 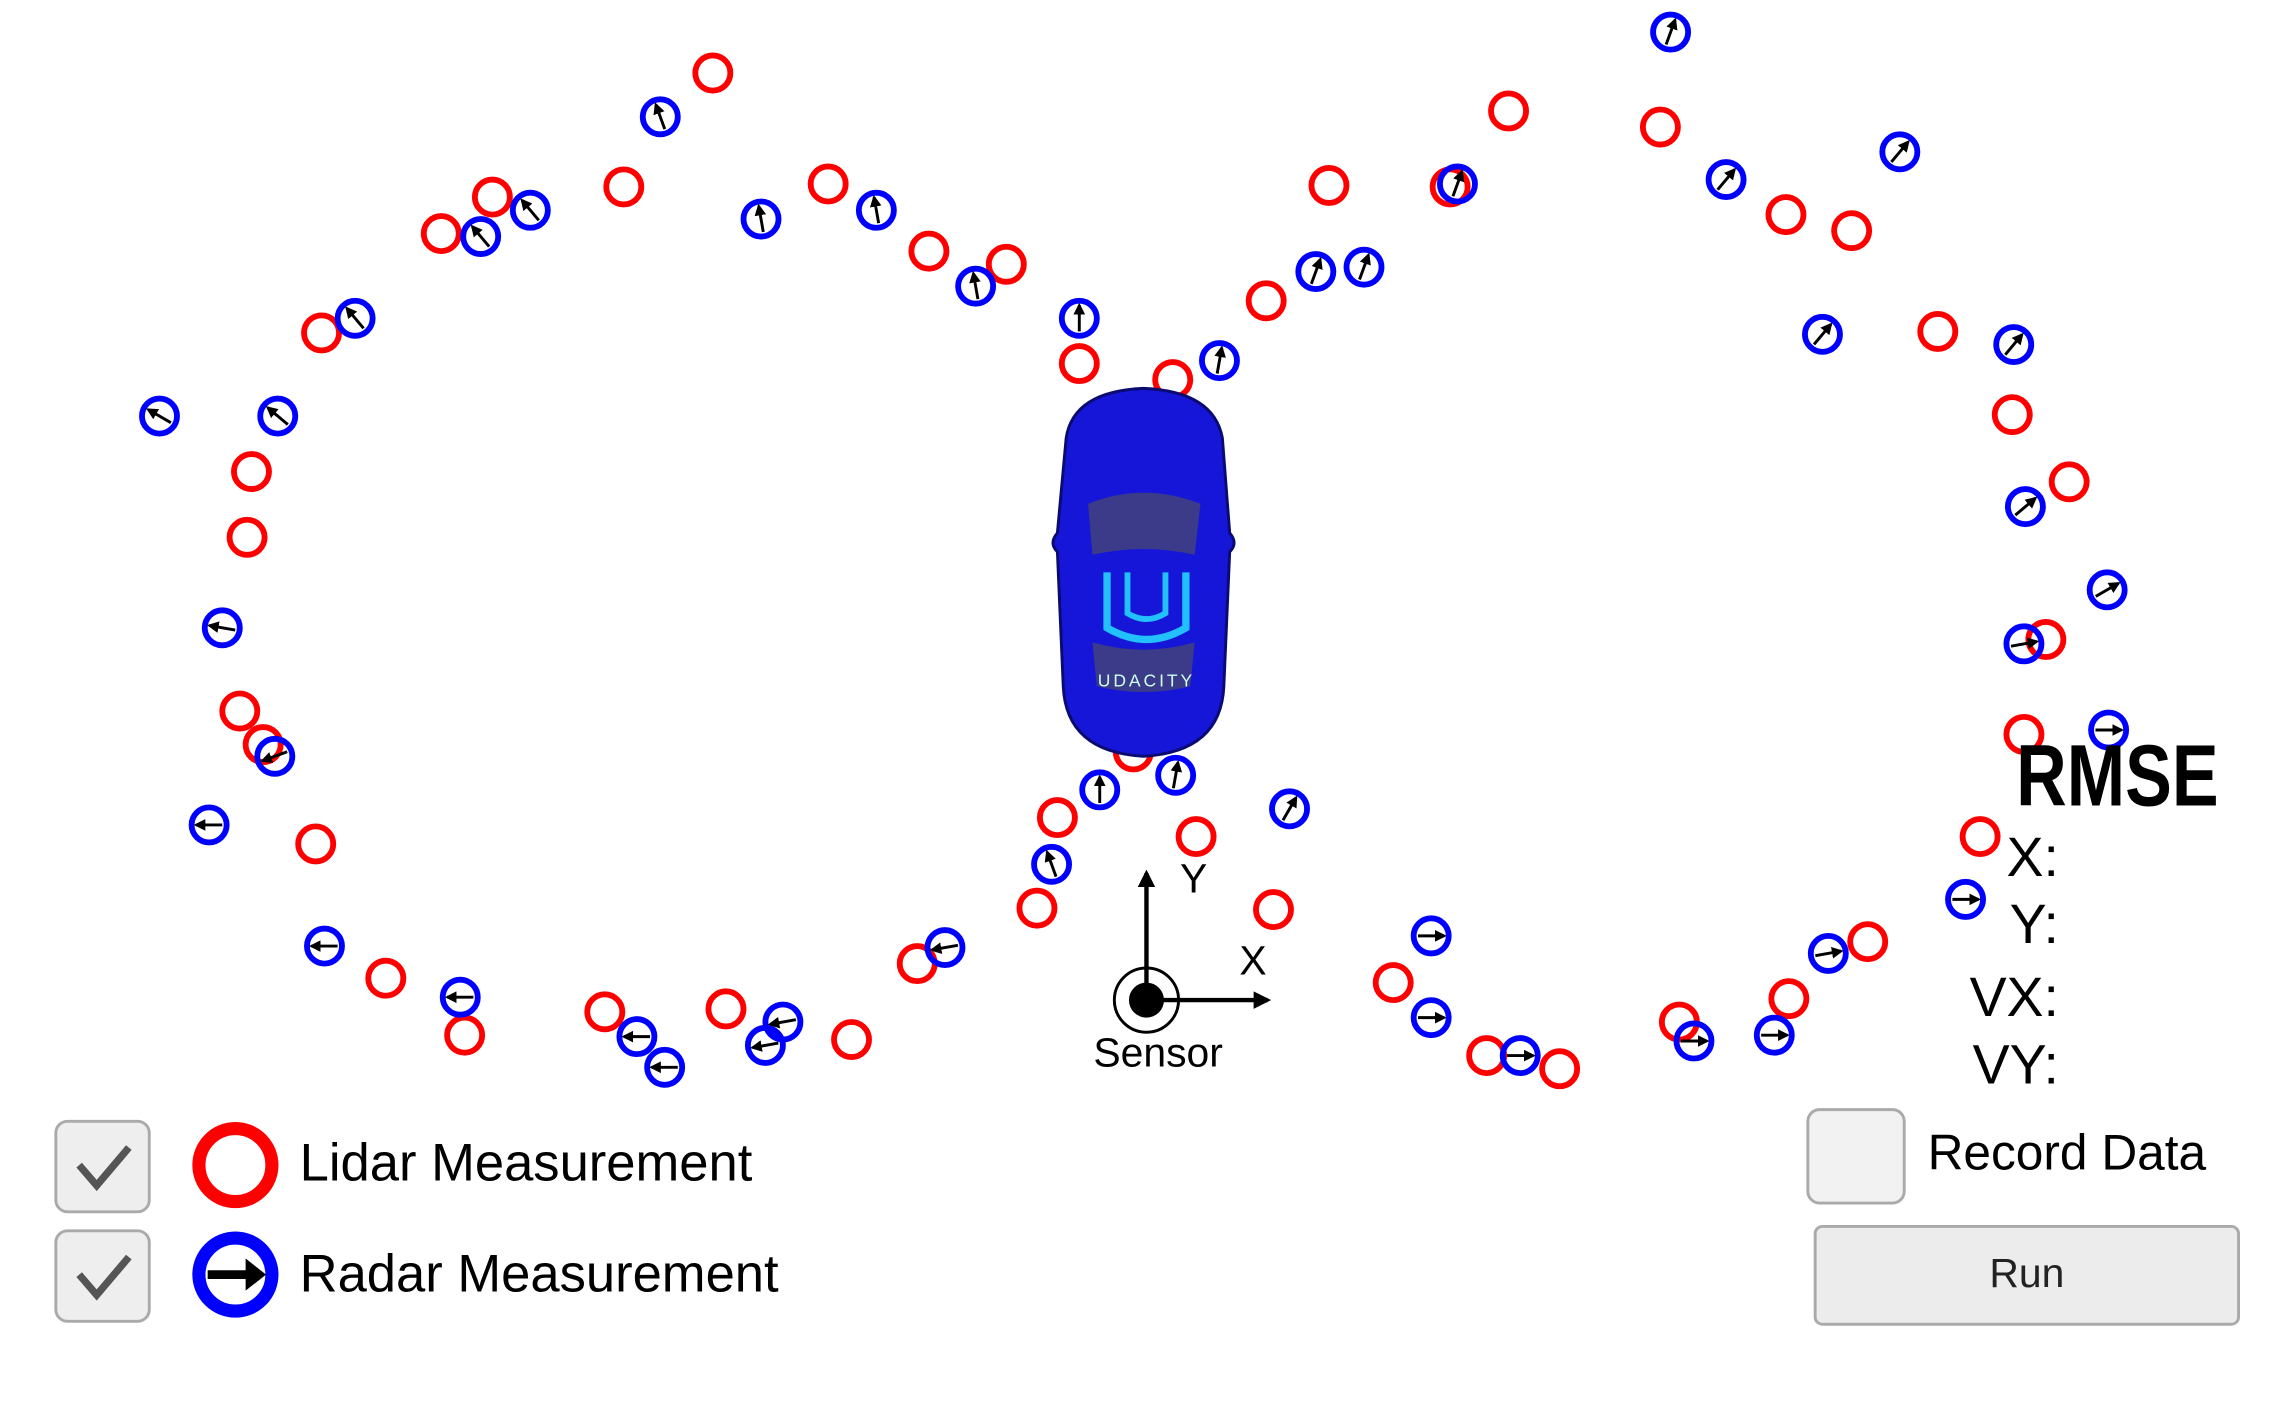 I want to click on radar-icon-head, so click(x=256, y=1274).